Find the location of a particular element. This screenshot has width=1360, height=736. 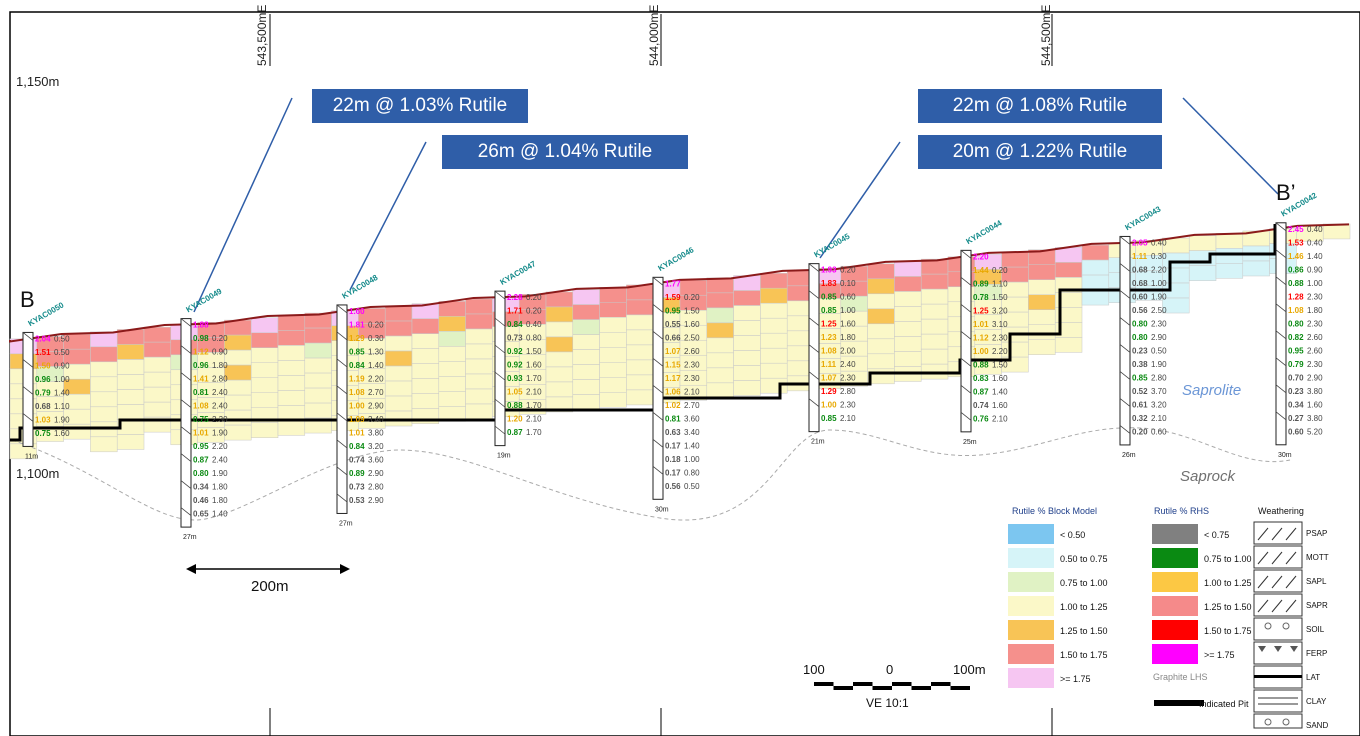

graphite-value: 3.10 is located at coordinates (1000, 324).